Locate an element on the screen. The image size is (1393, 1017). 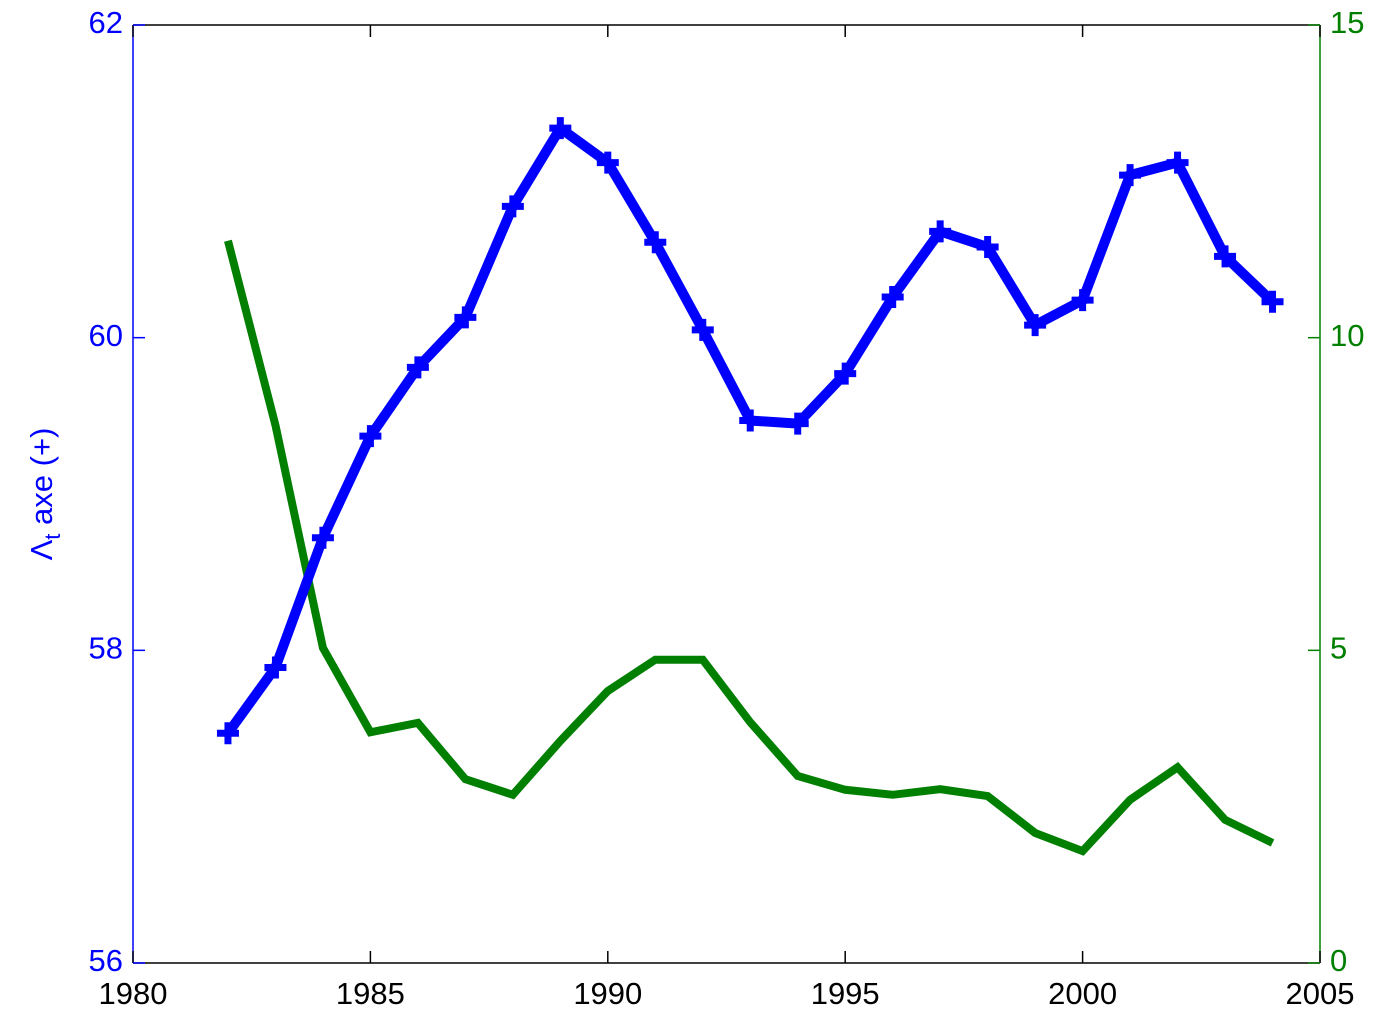
y2-tick-label: 5 is located at coordinates (1338, 648).